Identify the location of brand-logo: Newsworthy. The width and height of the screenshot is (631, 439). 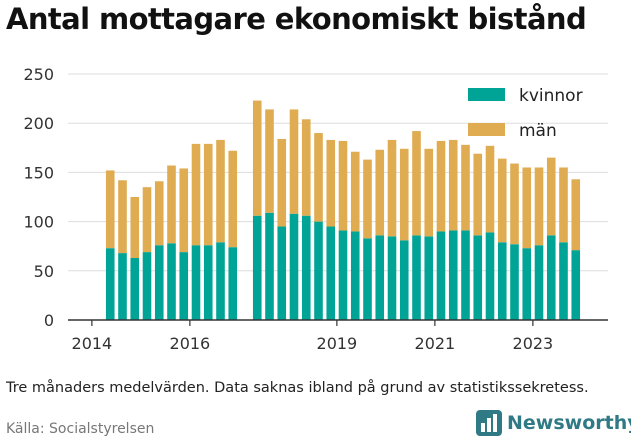
(553, 423).